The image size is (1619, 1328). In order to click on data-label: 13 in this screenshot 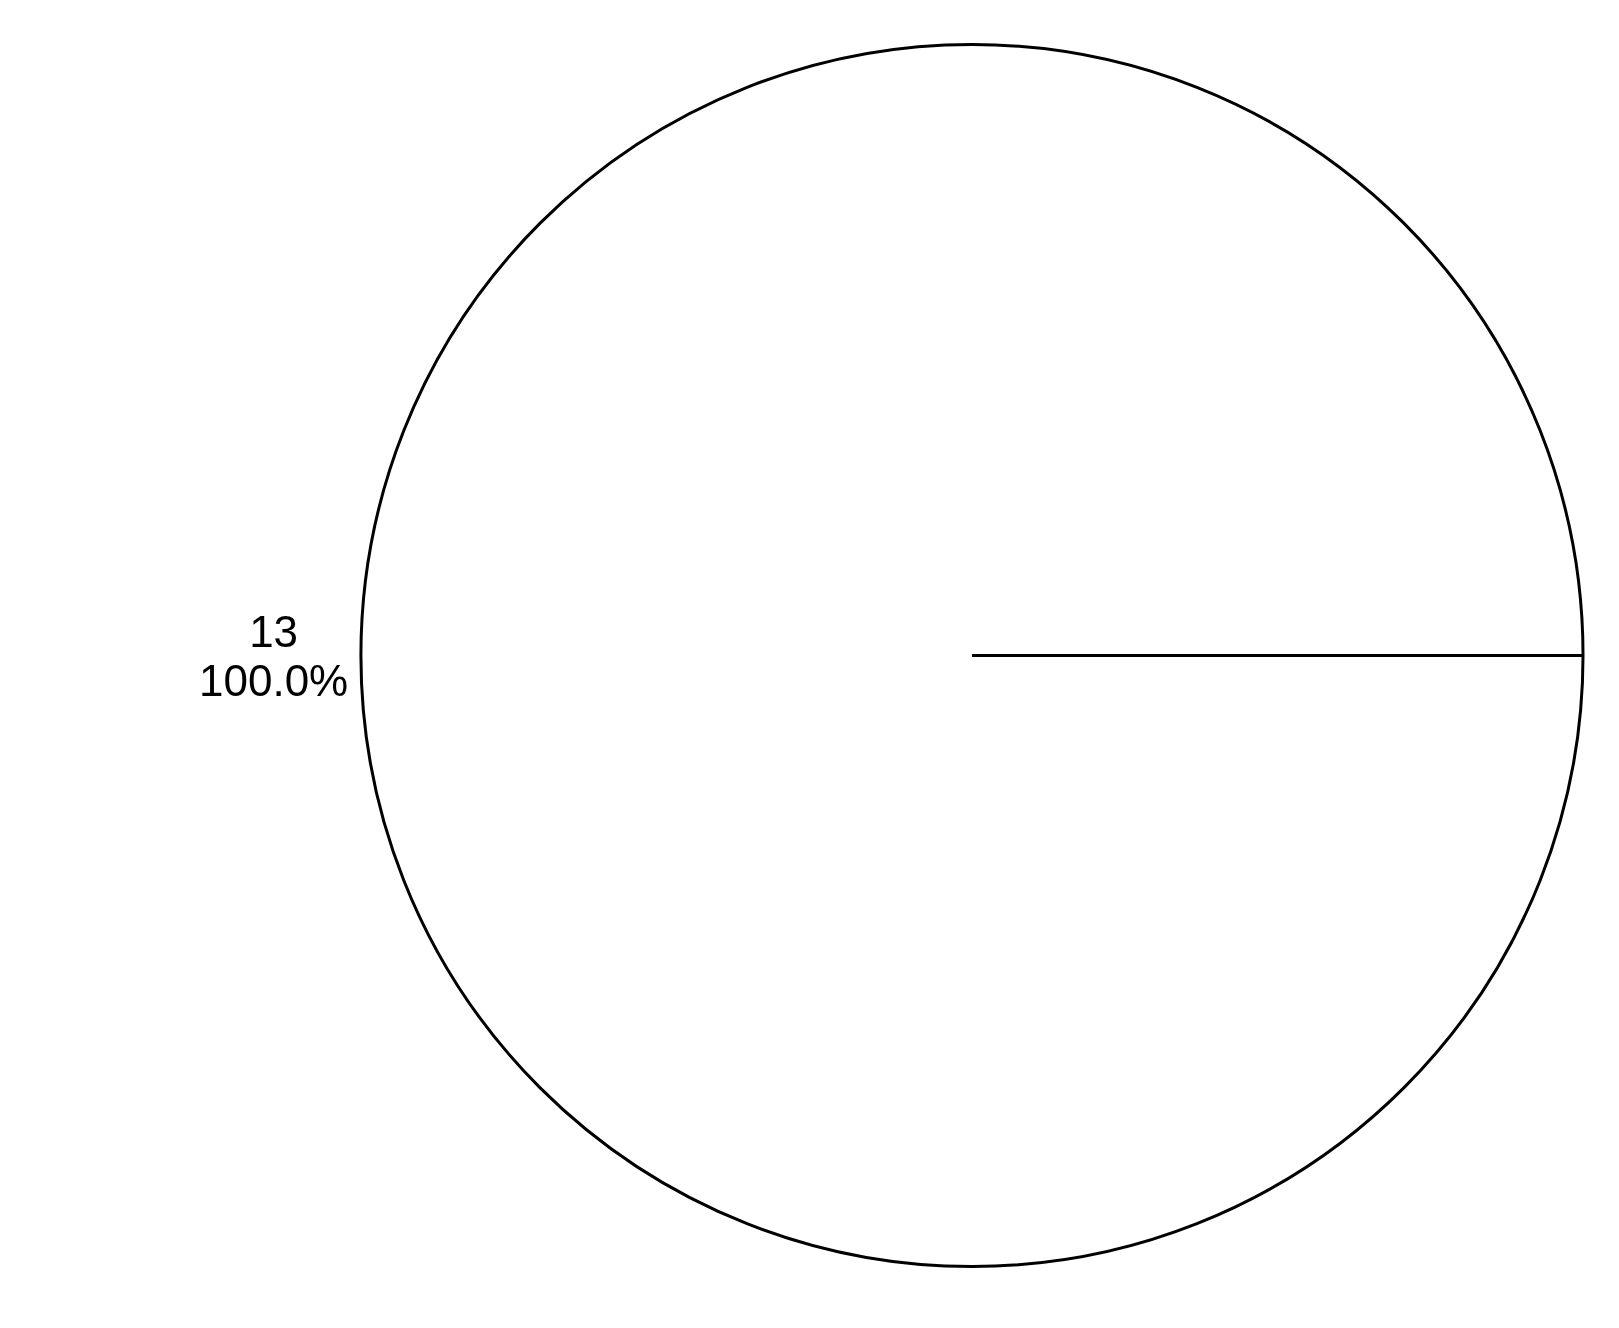, I will do `click(274, 631)`.